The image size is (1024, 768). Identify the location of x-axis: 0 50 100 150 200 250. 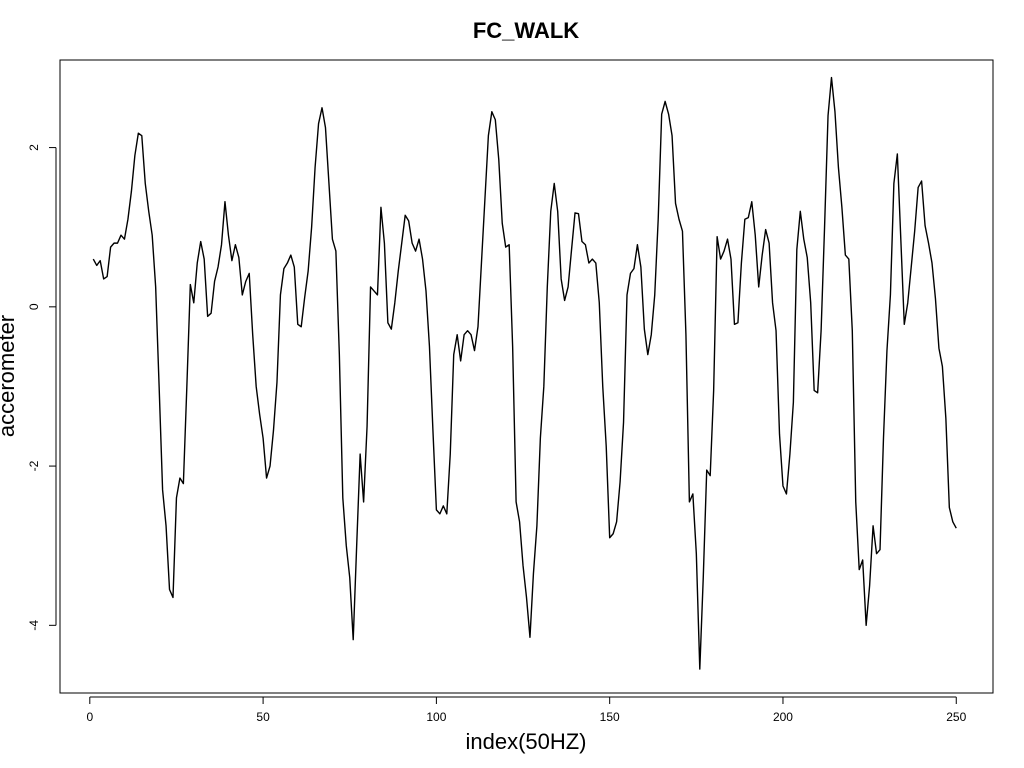
(526, 710).